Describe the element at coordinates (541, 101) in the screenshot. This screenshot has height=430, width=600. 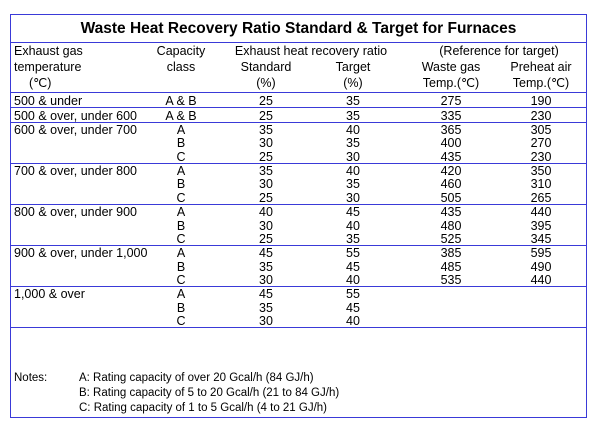
I see `preheat-air-temp-cell: 190` at that location.